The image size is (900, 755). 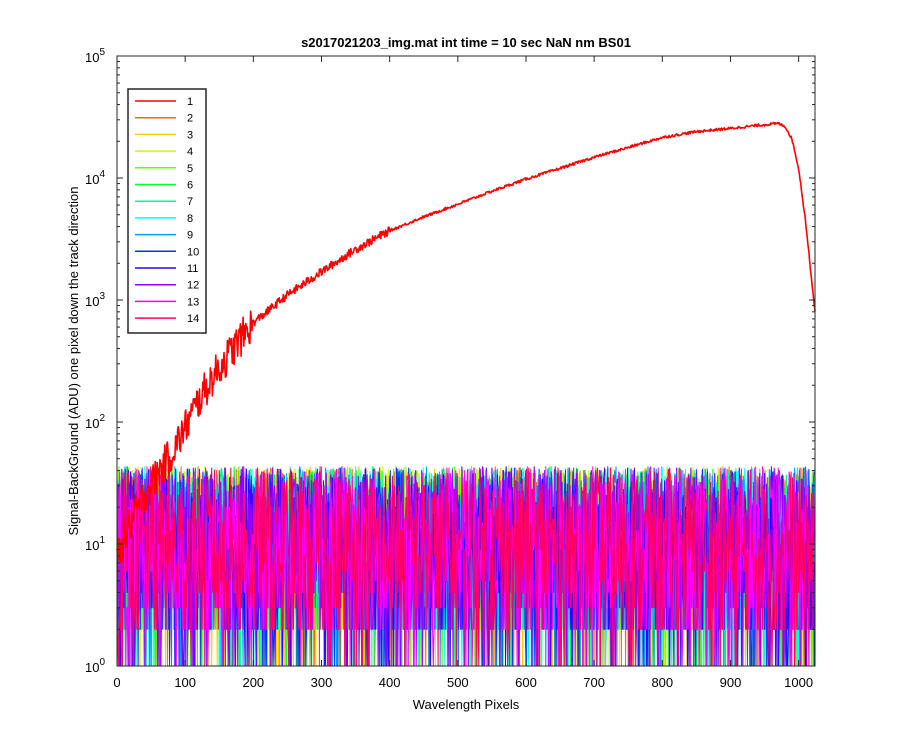 I want to click on legend-label-1: 1, so click(x=190, y=102).